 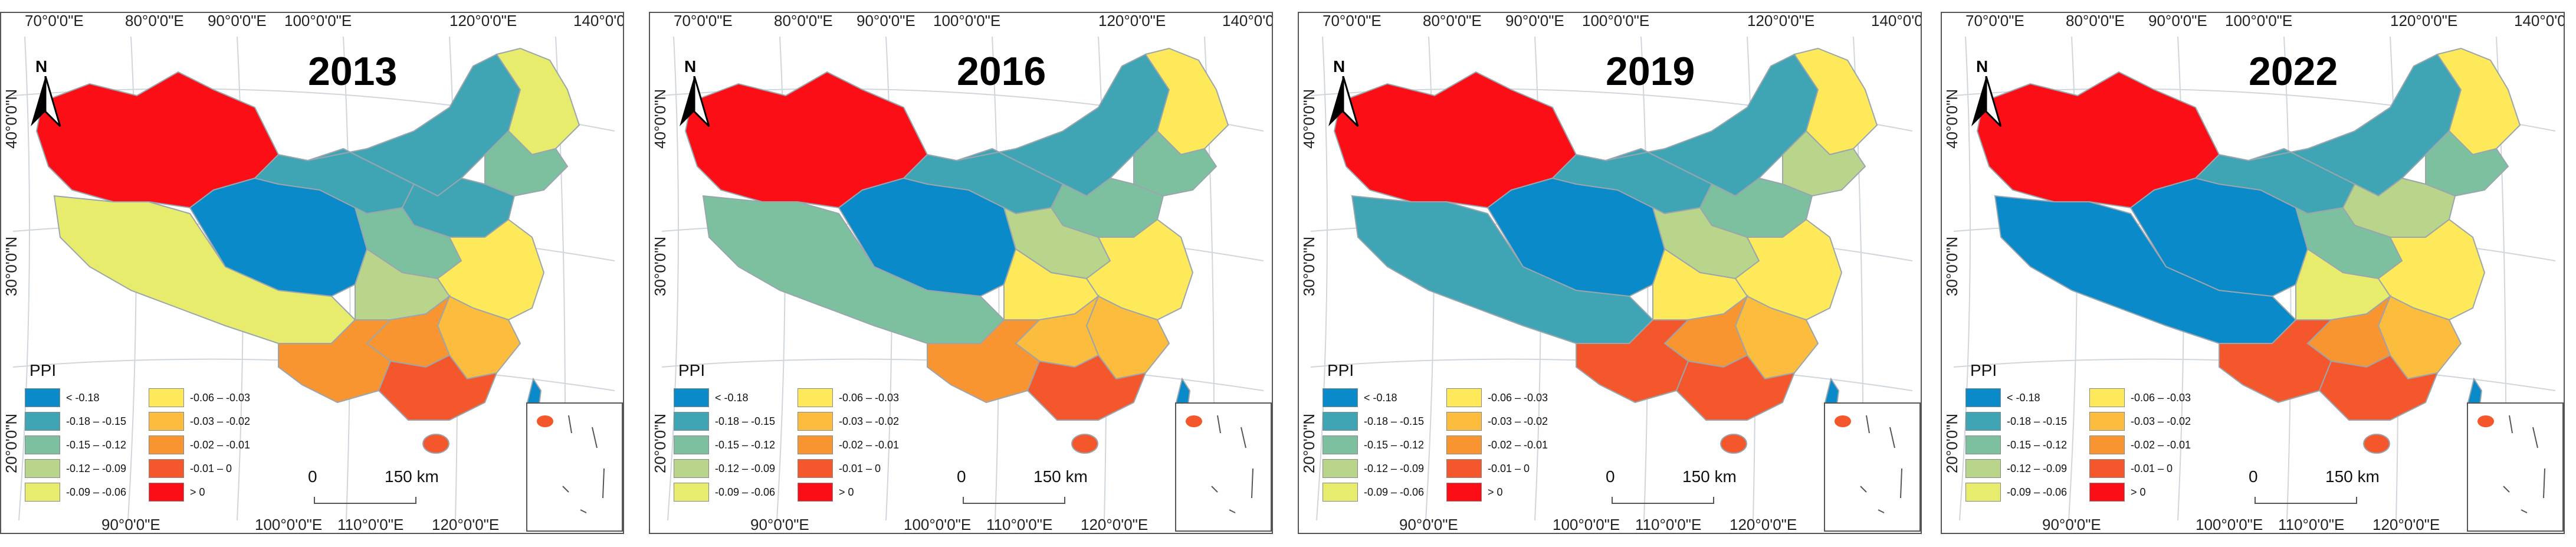 I want to click on legend-label: -0.02 – -0.01, so click(x=1518, y=445).